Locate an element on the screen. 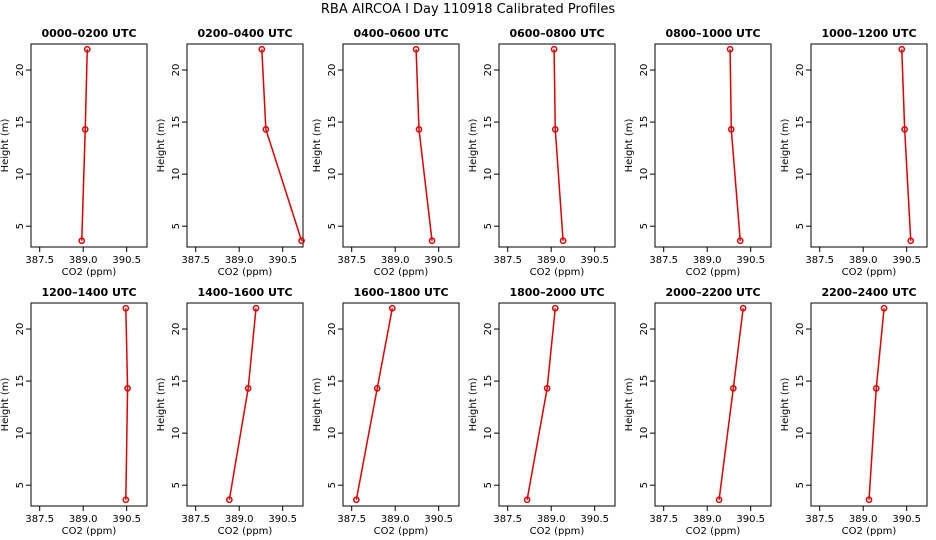 The image size is (936, 540). panel-title: 1000–1200 UTC is located at coordinates (868, 33).